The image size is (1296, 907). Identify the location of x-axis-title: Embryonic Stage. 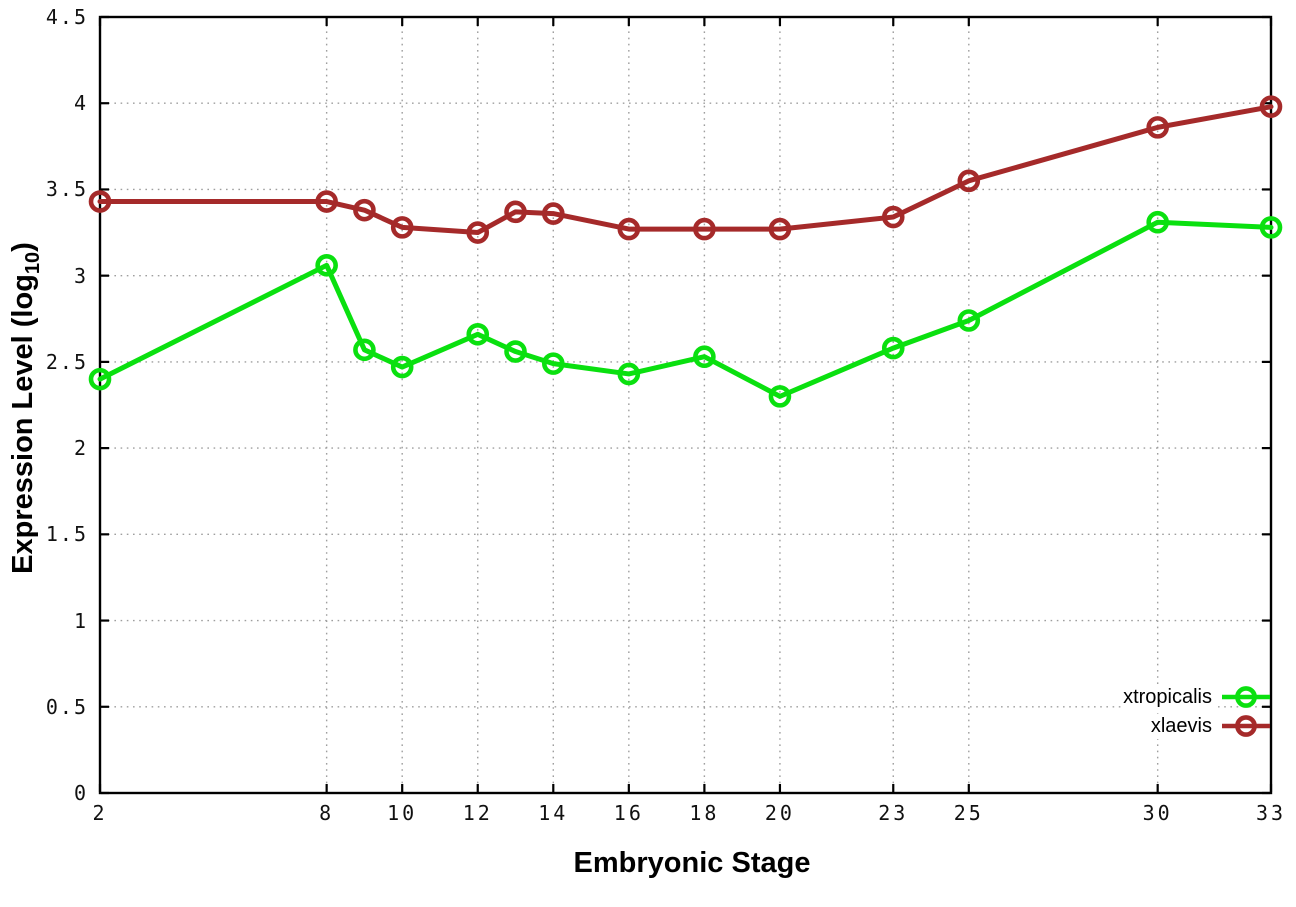
(692, 863).